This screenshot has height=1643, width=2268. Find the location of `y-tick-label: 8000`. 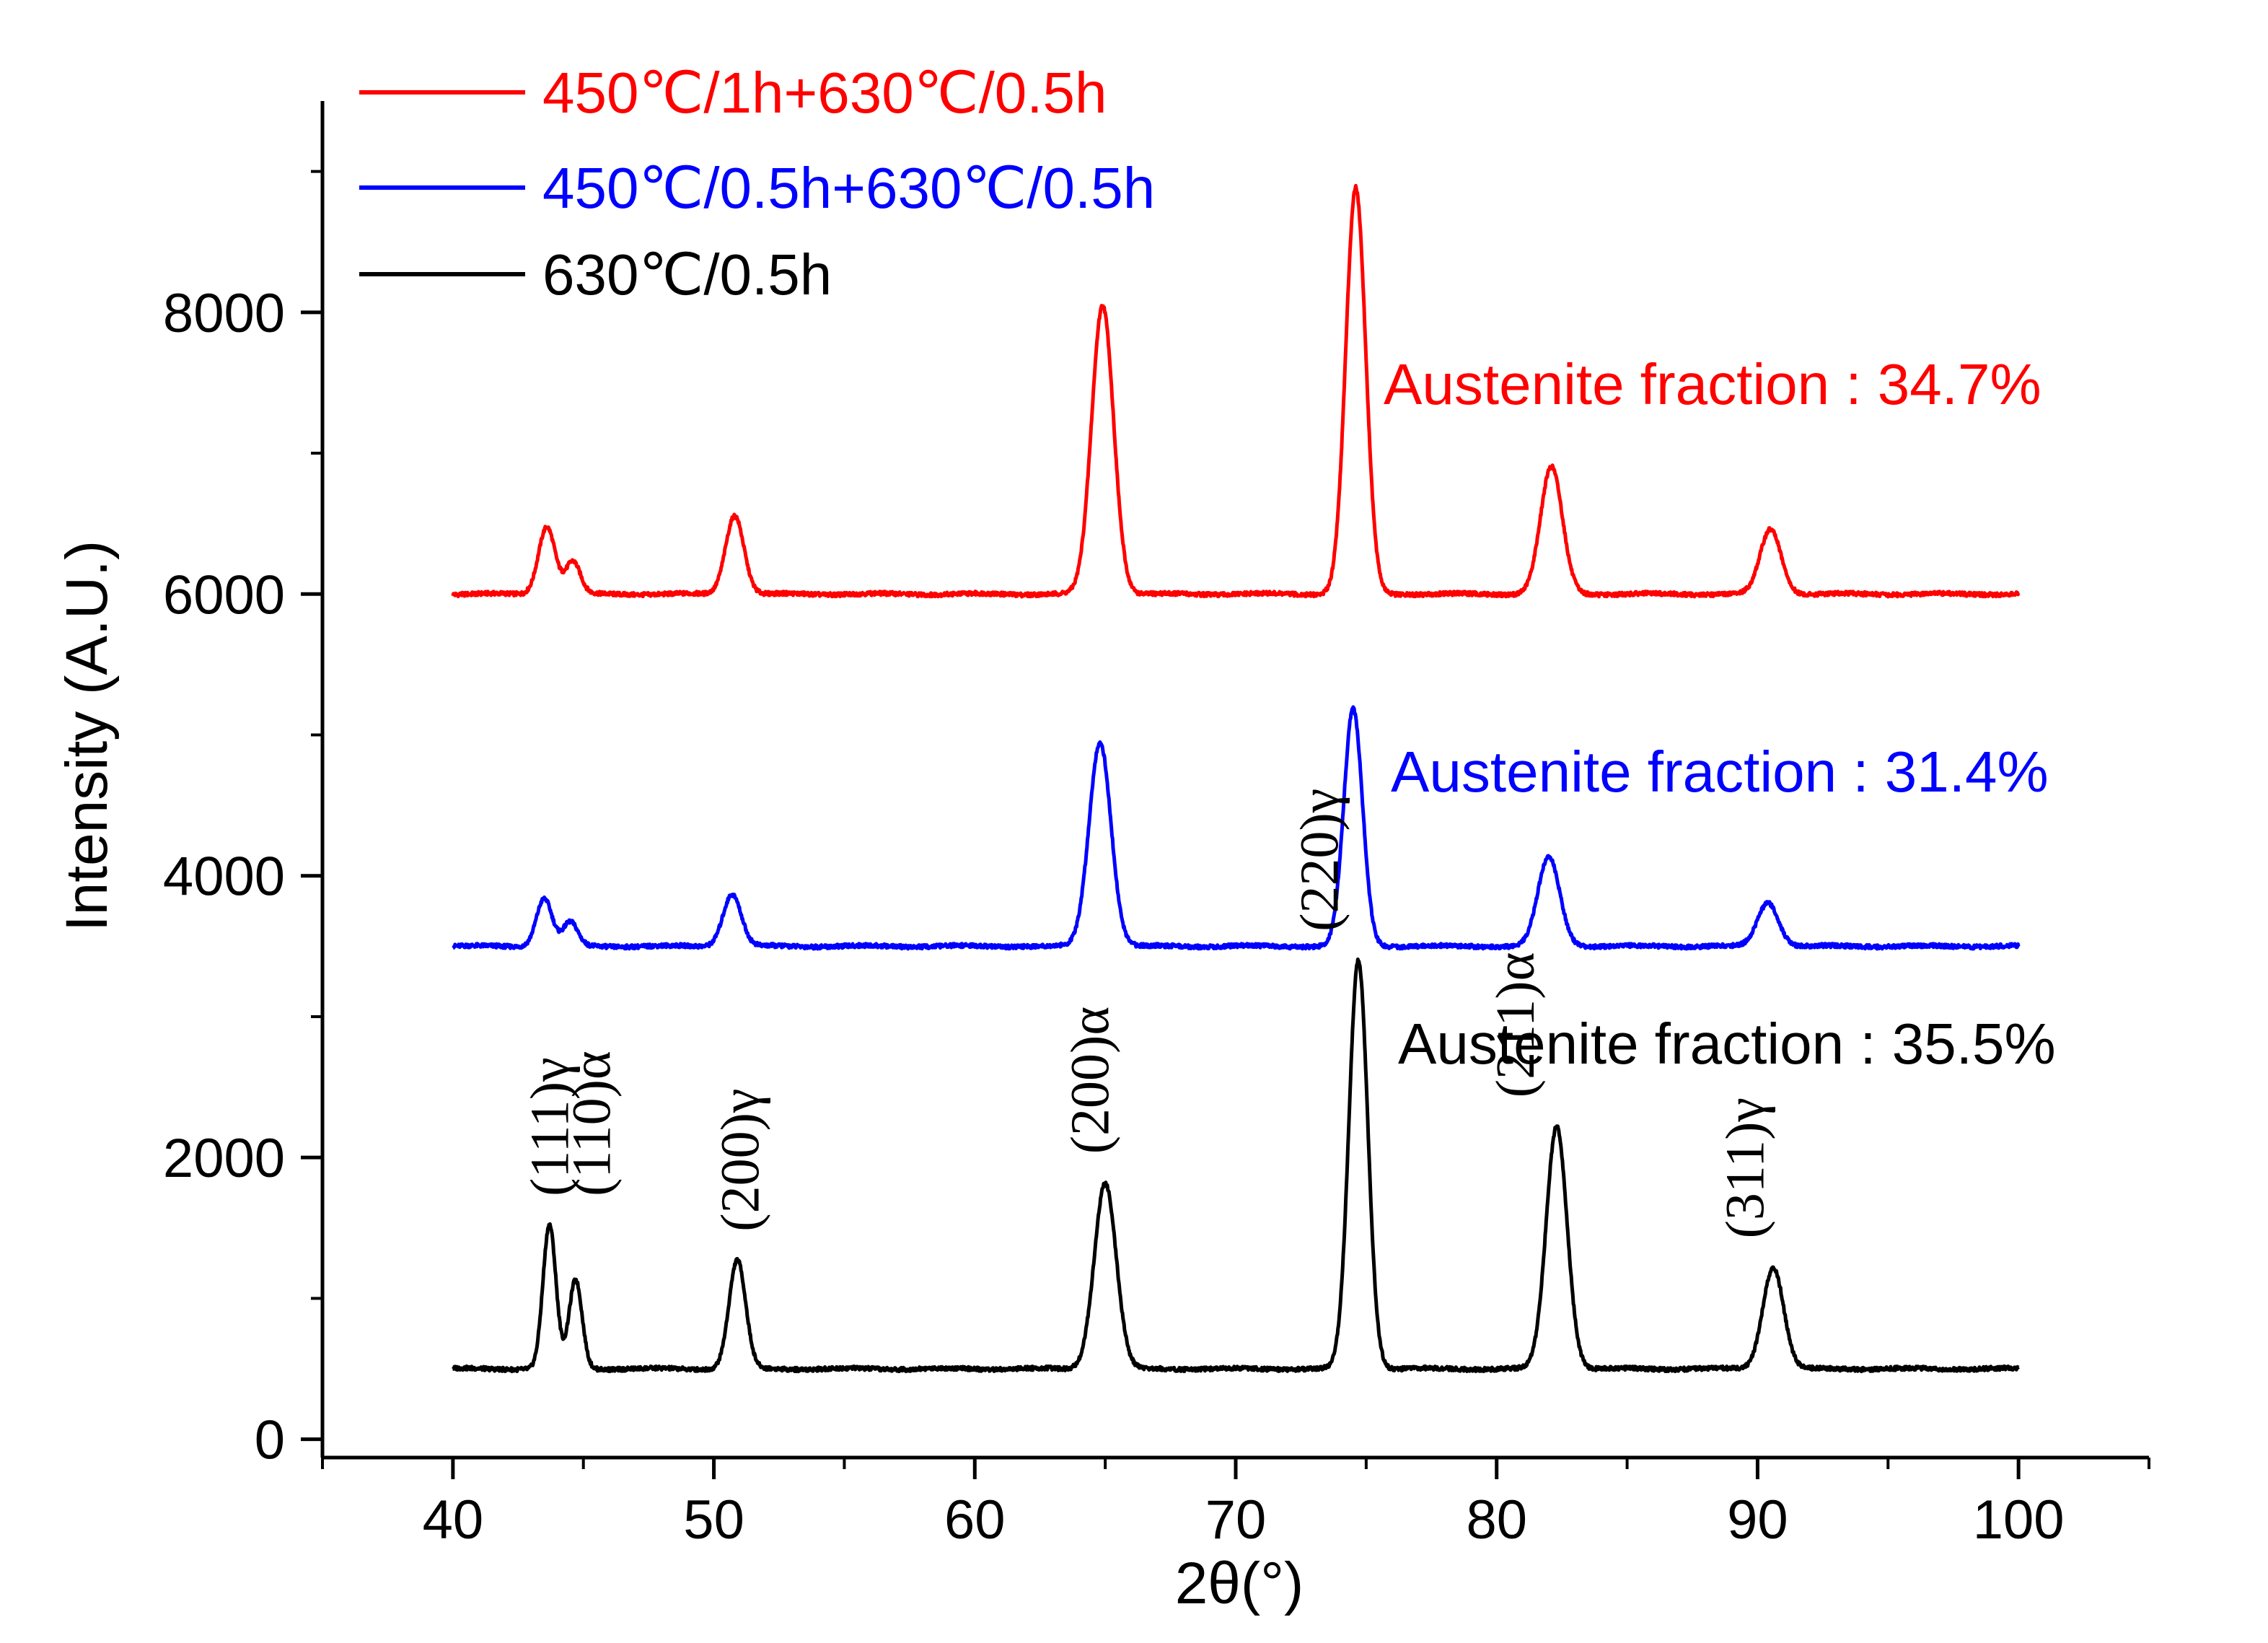

y-tick-label: 8000 is located at coordinates (224, 313).